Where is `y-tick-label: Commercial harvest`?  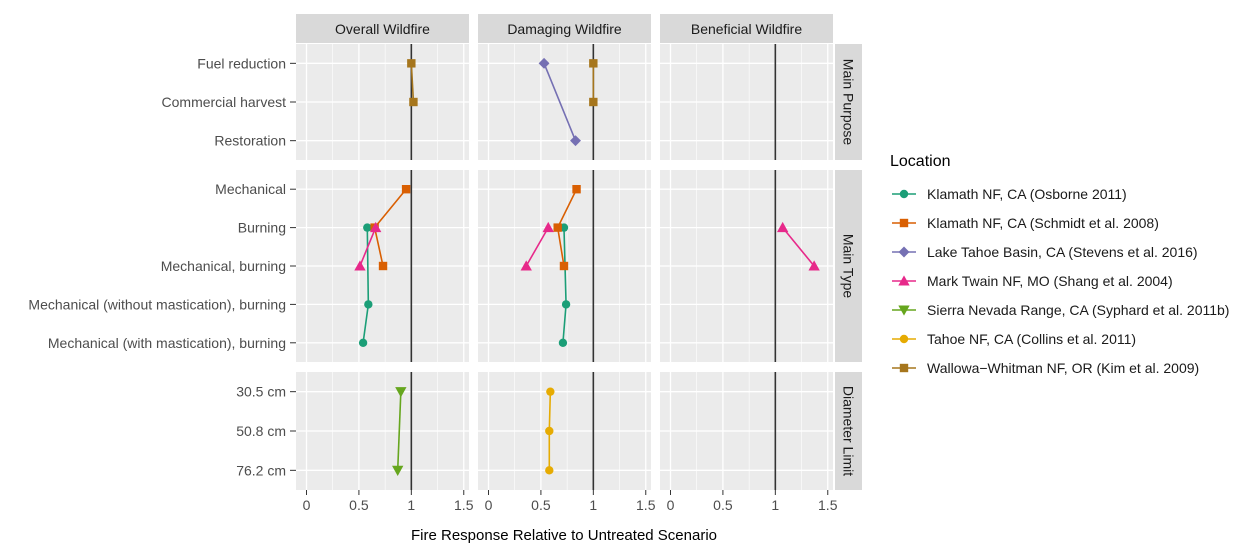
y-tick-label: Commercial harvest is located at coordinates (224, 102).